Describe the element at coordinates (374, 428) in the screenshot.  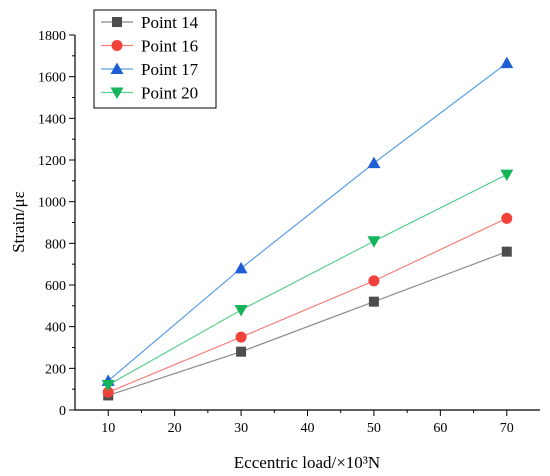
I see `x-tick-label: 50` at that location.